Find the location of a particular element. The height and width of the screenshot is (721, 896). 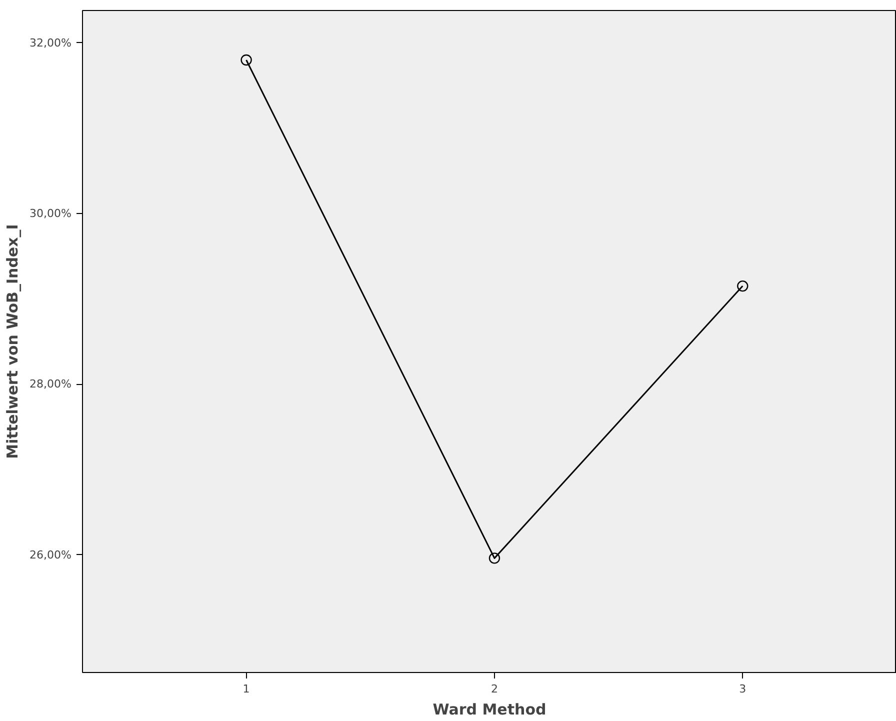

y-tick-label: 28,00% is located at coordinates (51, 384).